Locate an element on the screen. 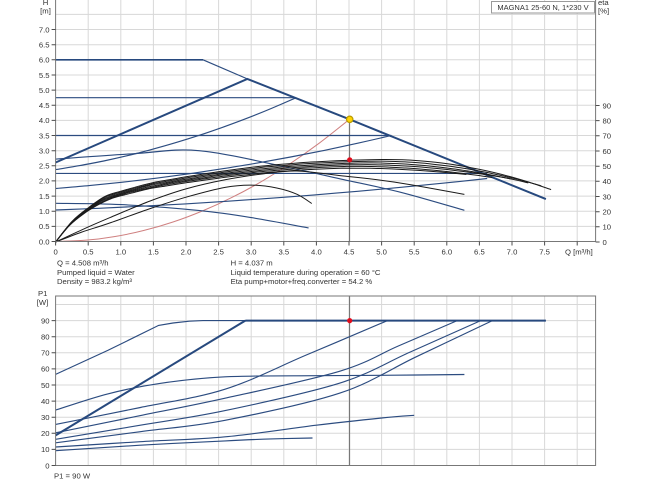 Image resolution: width=650 pixels, height=492 pixels. svg-text: MAGNA1 25-60 N, 1*230 V is located at coordinates (542, 7).